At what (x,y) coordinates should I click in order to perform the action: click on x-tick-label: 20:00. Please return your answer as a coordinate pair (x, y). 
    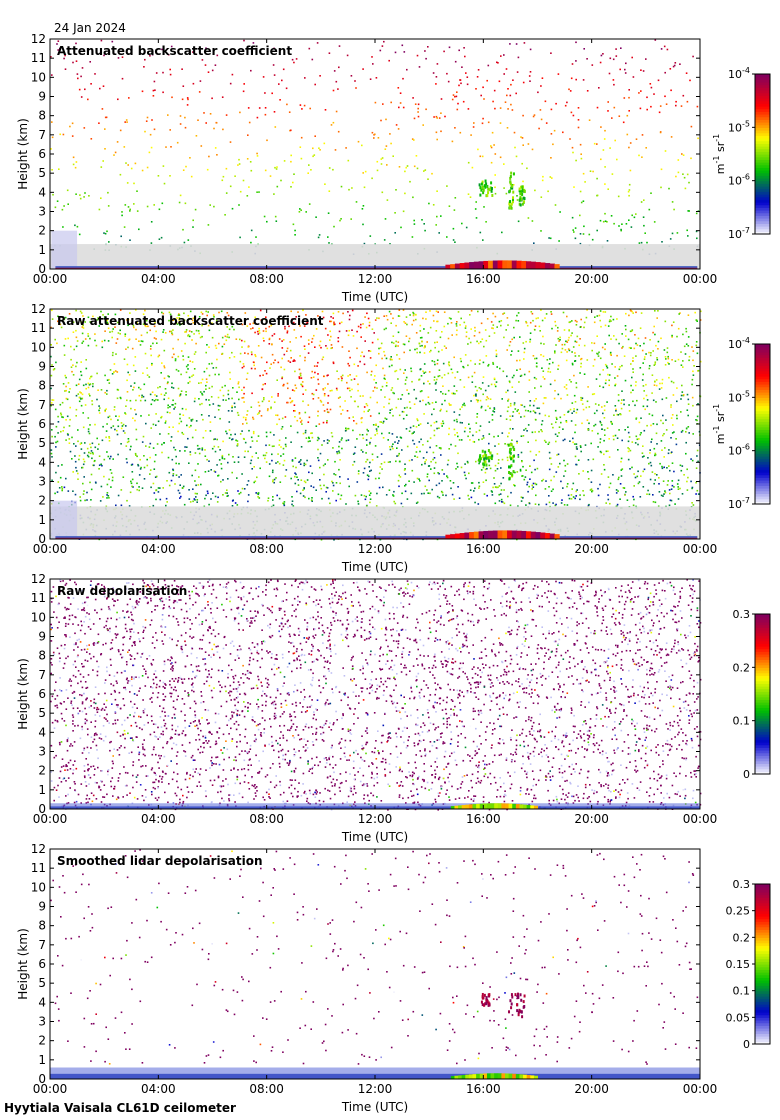
    Looking at the image, I should click on (591, 279).